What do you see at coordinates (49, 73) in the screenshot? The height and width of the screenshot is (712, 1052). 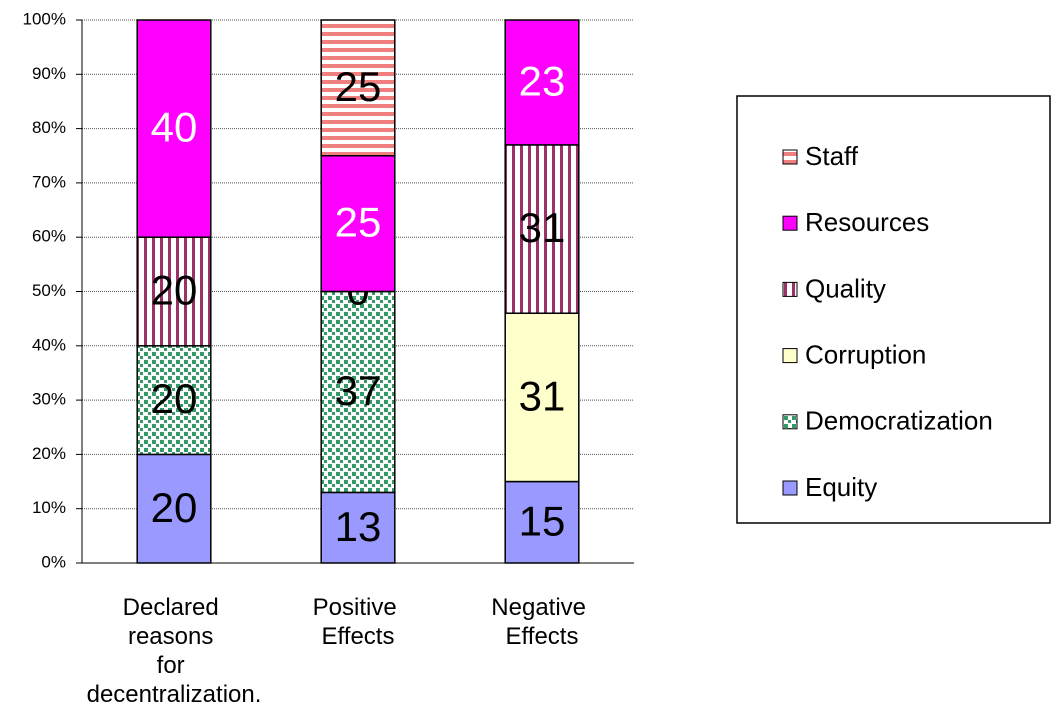 I see `y-tick-label: 90%` at bounding box center [49, 73].